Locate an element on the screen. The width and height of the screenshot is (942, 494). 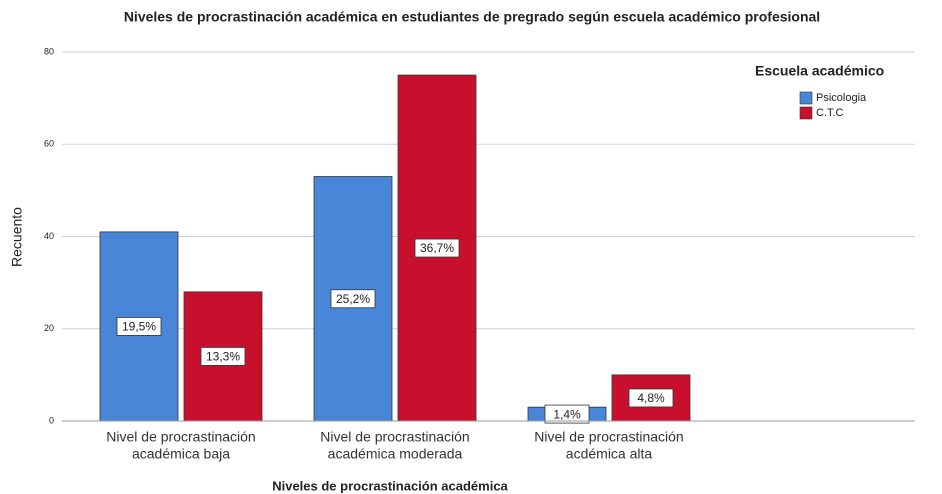
value-label: 13,3% is located at coordinates (223, 357).